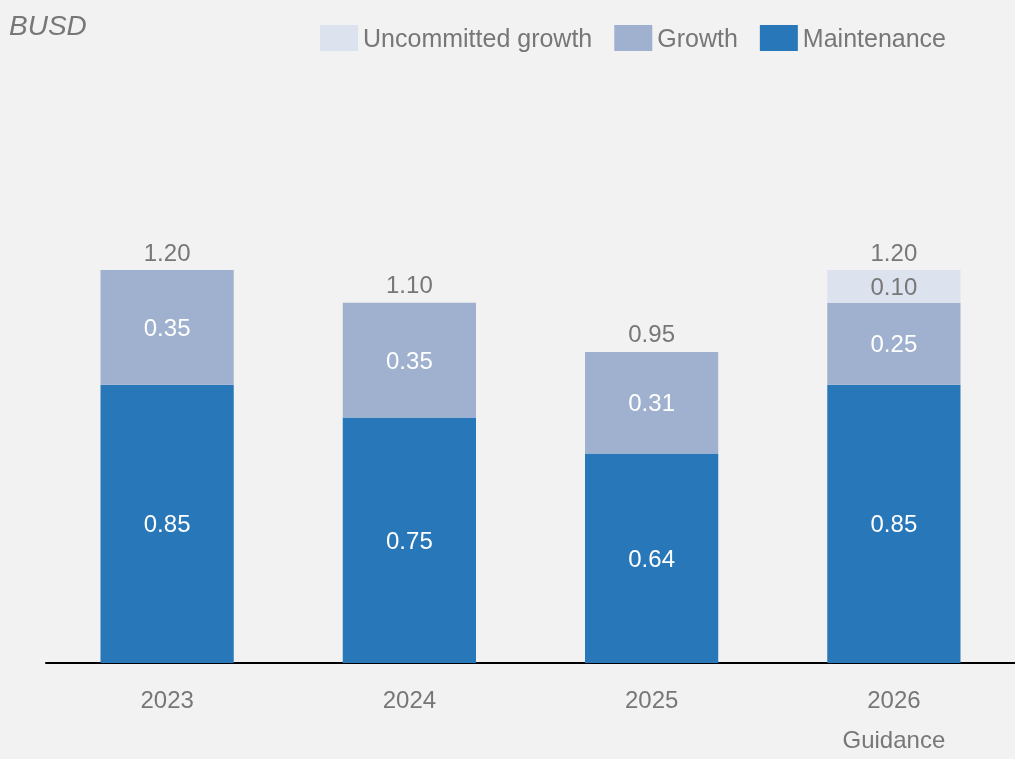 This screenshot has height=759, width=1015. What do you see at coordinates (478, 38) in the screenshot?
I see `legend-label: Uncommitted growth` at bounding box center [478, 38].